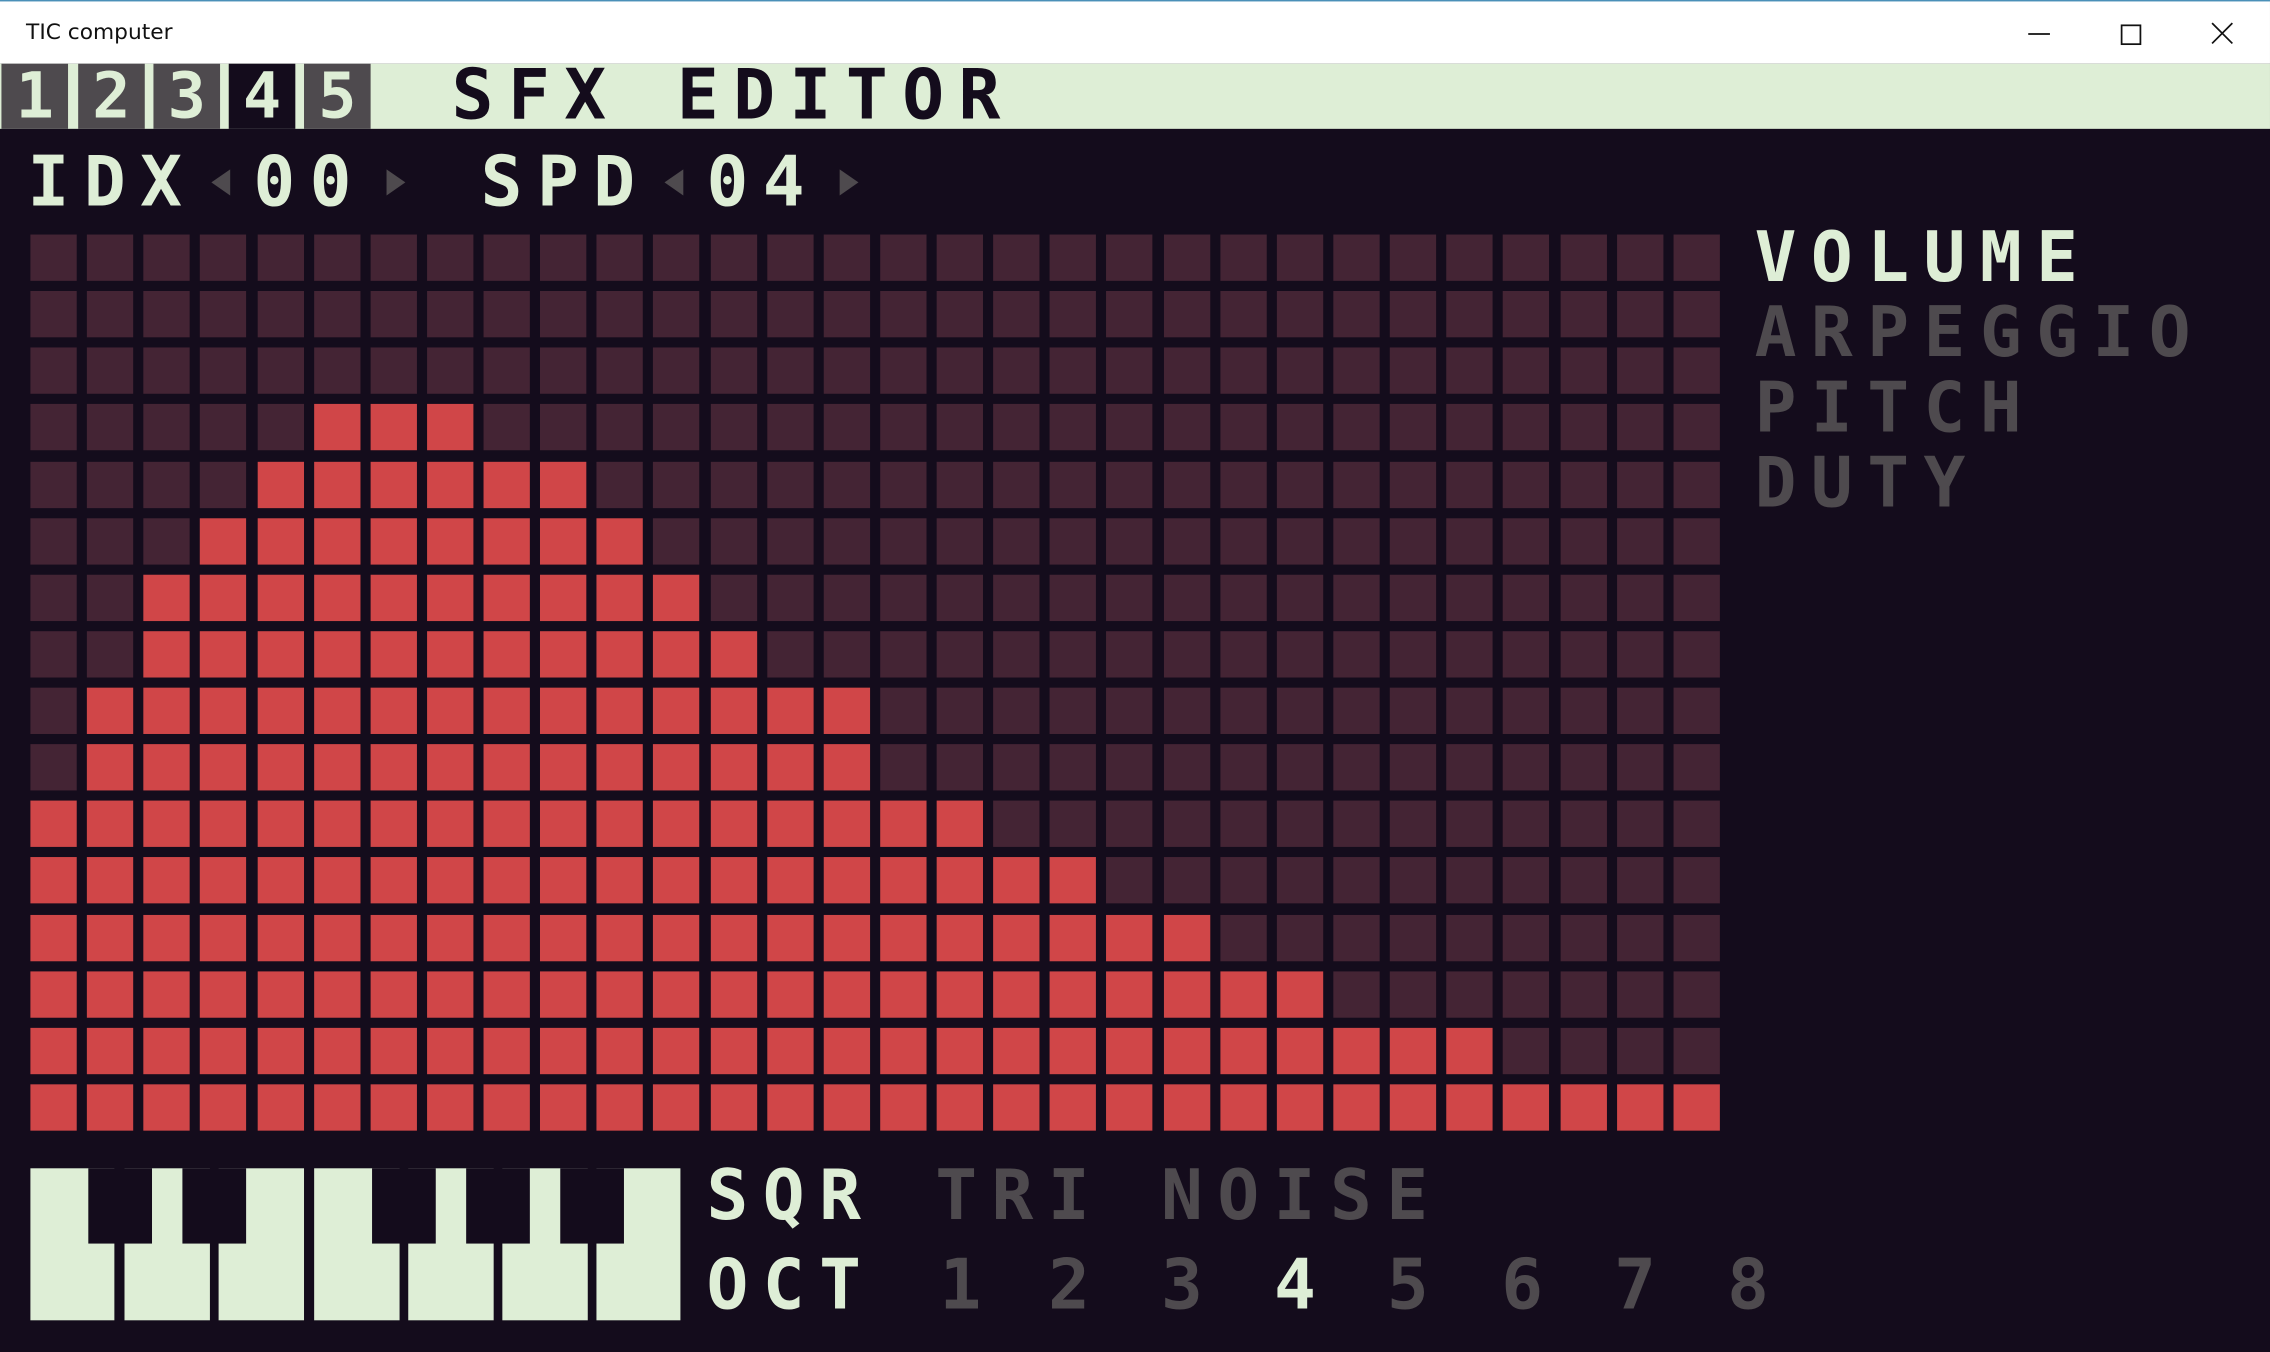 Image resolution: width=2270 pixels, height=1352 pixels. Describe the element at coordinates (1189, 1286) in the screenshot. I see `octave-3: 3` at that location.